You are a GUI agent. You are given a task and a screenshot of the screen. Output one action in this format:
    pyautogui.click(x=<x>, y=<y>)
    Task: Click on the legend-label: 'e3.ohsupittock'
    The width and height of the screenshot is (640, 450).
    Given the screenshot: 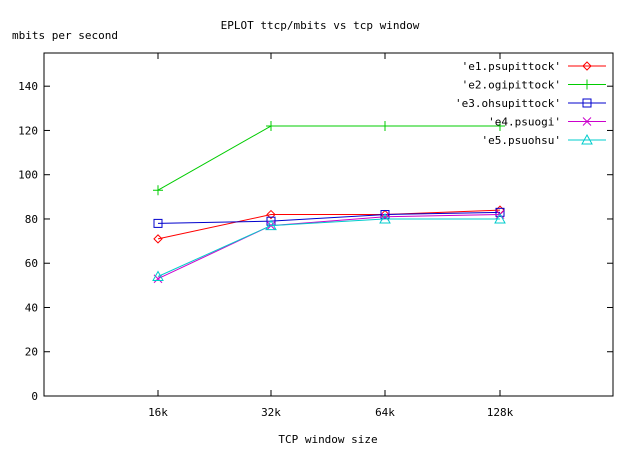 What is the action you would take?
    pyautogui.click(x=508, y=103)
    